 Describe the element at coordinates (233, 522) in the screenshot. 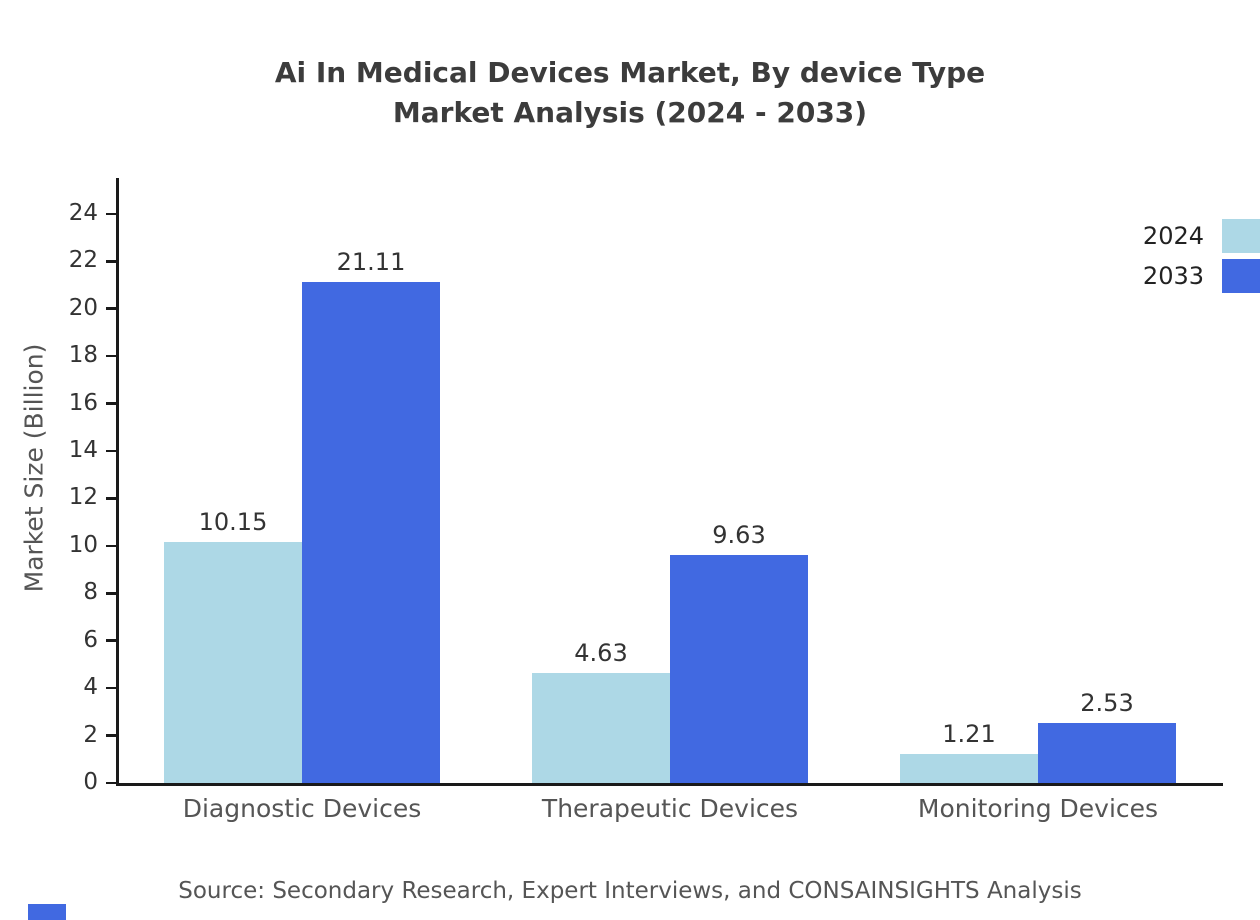

I see `bar-value-label: 10.15` at that location.